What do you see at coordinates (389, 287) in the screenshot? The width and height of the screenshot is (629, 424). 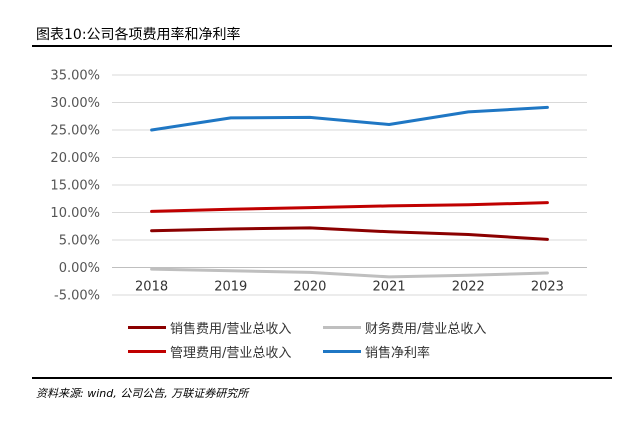 I see `x-tick-label: 2021` at bounding box center [389, 287].